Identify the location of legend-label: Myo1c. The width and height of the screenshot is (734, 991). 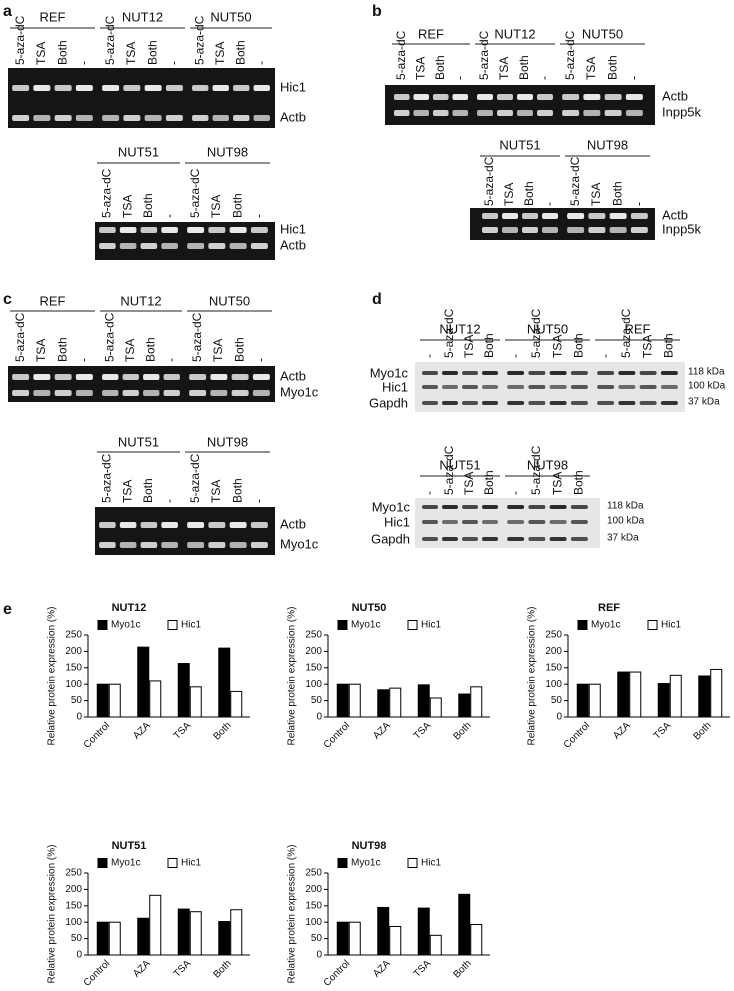
(125, 863).